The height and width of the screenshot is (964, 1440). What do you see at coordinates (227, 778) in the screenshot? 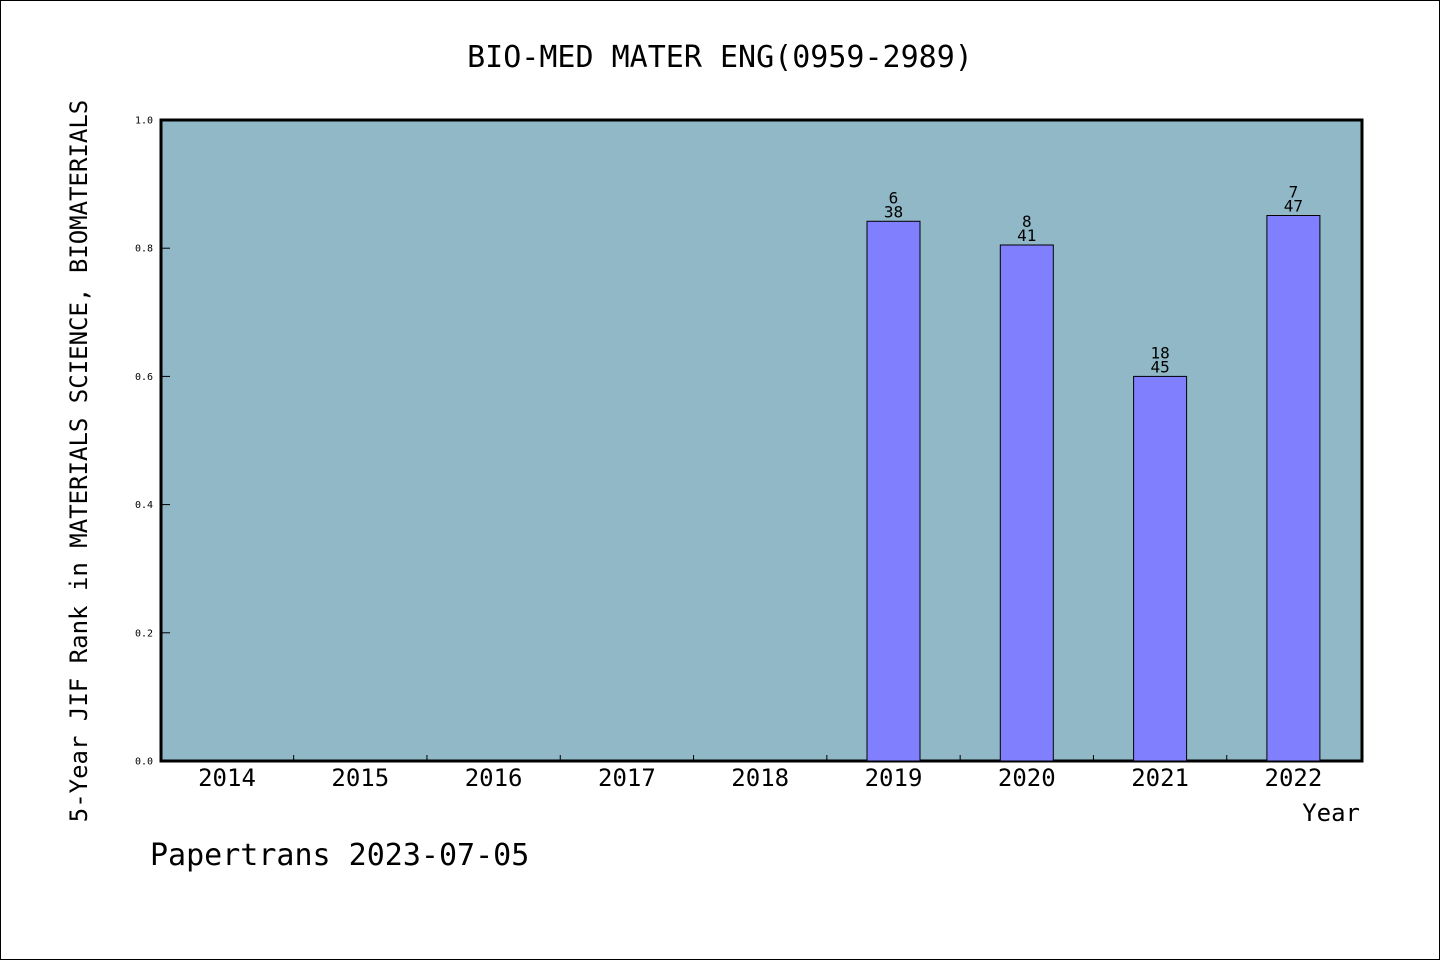
I see `x-tick-label: 2014` at bounding box center [227, 778].